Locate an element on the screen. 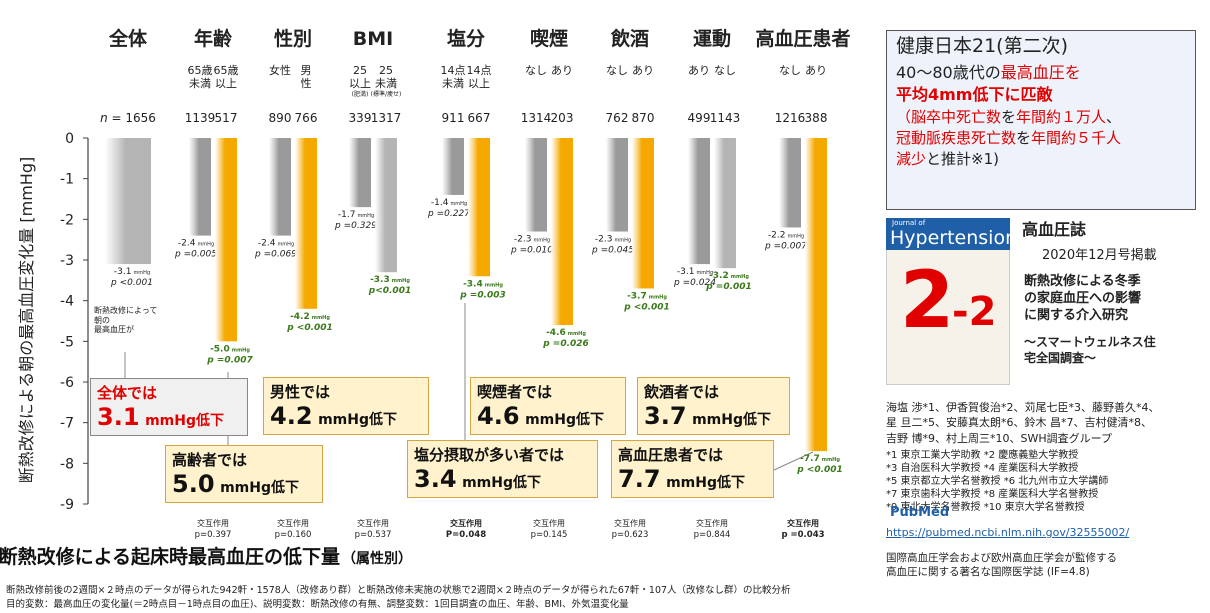  summary-line: 冠動脈疾患死亡数を年間約５千人 is located at coordinates (1008, 138).